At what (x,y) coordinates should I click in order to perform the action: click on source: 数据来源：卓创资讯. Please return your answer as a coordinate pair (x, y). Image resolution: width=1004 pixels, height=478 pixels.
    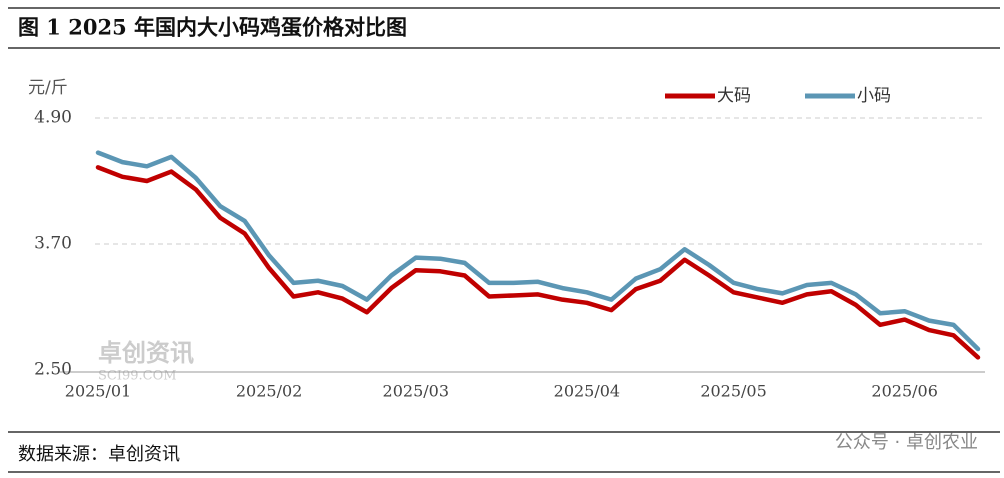
    Looking at the image, I should click on (99, 454).